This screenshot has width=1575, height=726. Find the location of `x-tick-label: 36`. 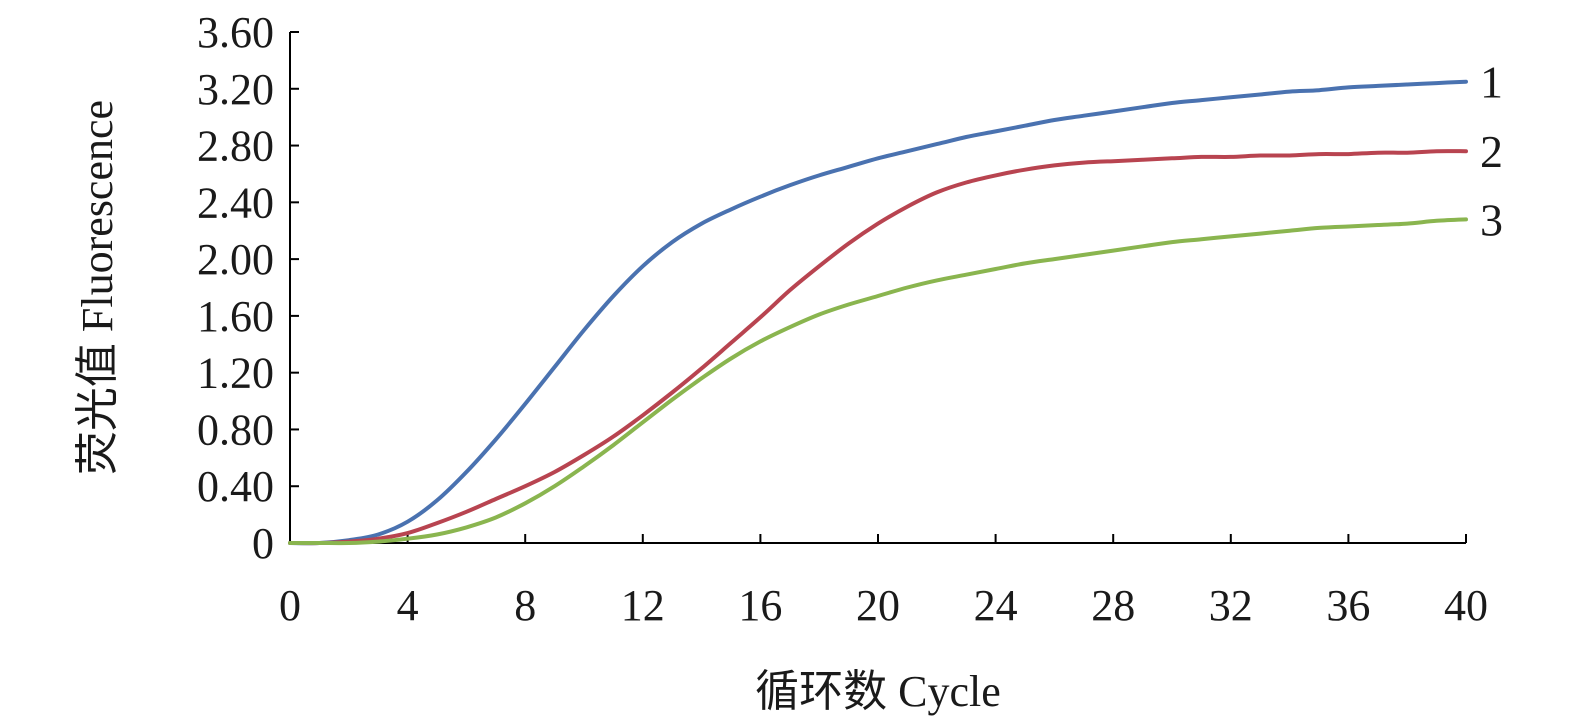

x-tick-label: 36 is located at coordinates (1348, 605).